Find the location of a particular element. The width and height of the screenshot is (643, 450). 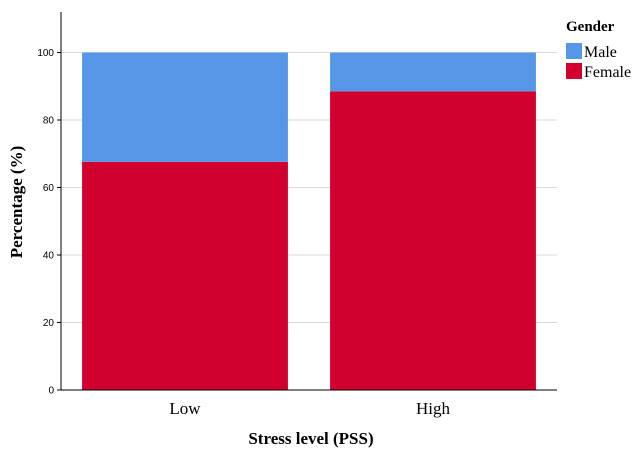

legend-swatch-male is located at coordinates (574, 51).